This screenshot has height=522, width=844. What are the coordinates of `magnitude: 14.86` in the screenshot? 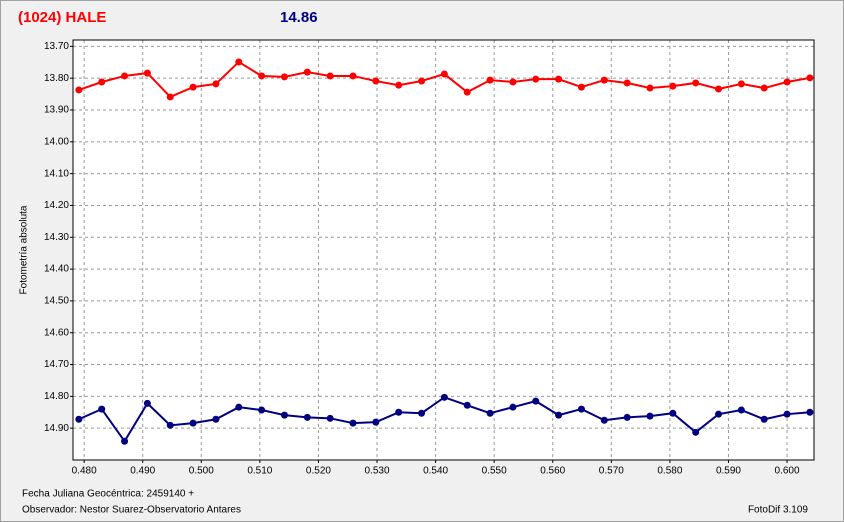 It's located at (299, 17).